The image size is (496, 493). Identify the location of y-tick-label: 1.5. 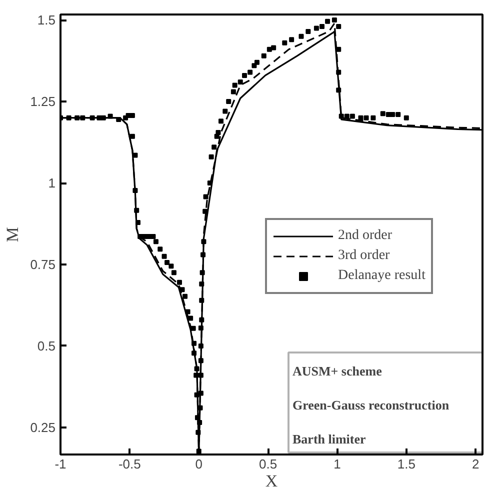
(46, 20).